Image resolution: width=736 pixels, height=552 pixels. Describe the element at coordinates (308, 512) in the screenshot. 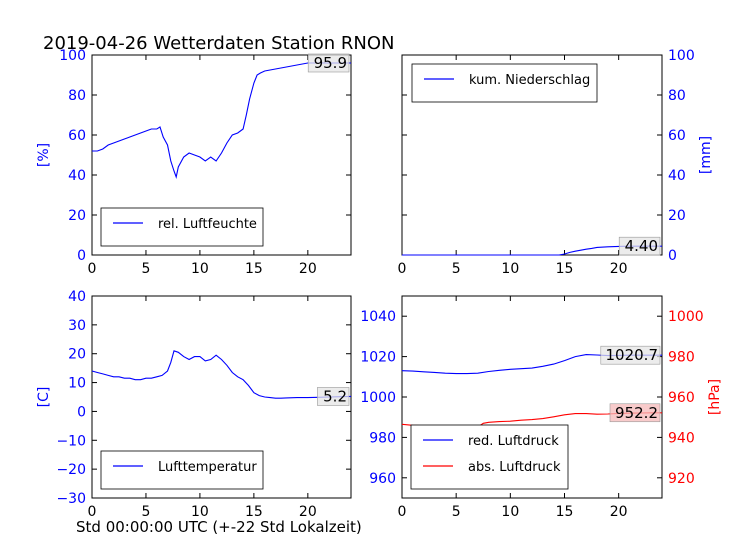

I see `temperature-xtick-label: 20` at that location.